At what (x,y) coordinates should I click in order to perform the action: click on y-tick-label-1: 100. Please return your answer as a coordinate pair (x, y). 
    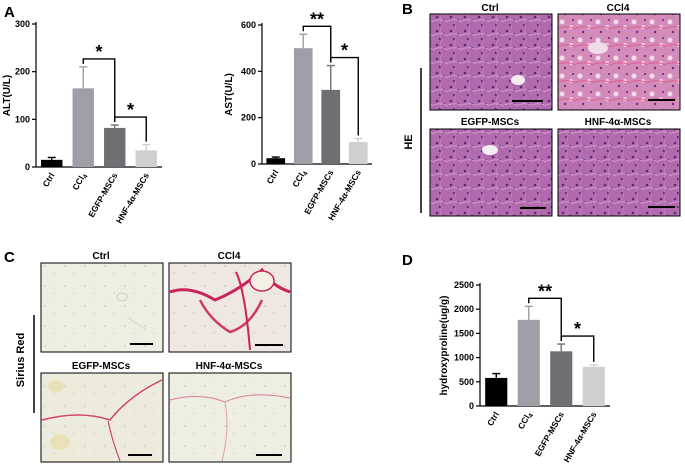
    Looking at the image, I should click on (22, 119).